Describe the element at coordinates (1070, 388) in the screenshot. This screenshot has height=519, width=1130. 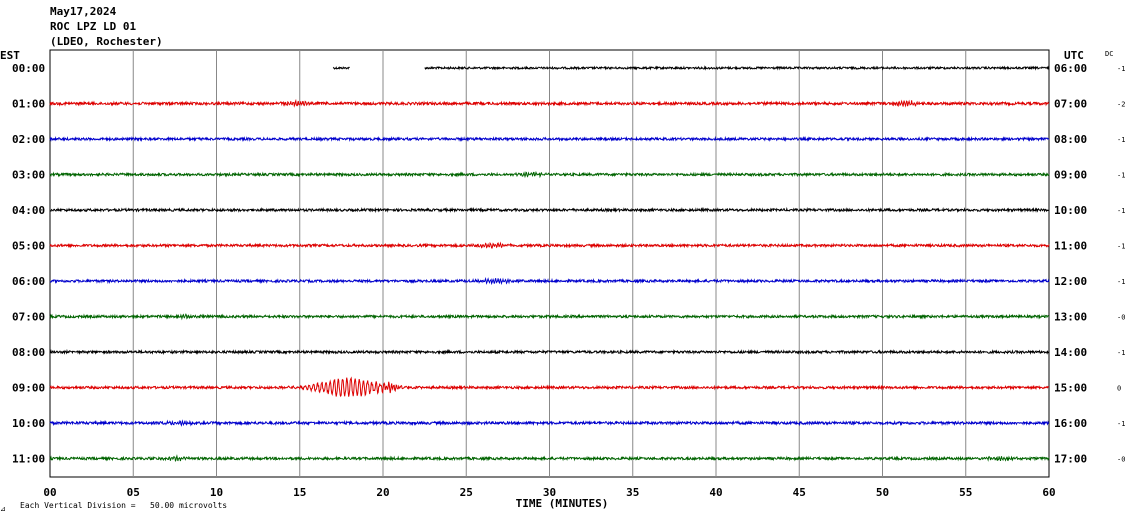
I see `utc-hour-label: 15:00` at that location.